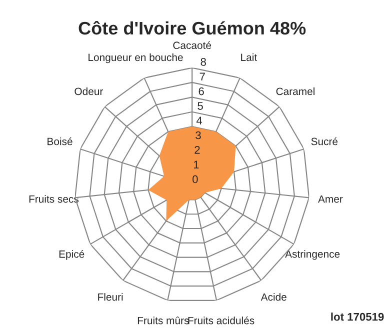 Image resolution: width=392 pixels, height=334 pixels. What do you see at coordinates (71, 255) in the screenshot?
I see `spoke-label: Epicé` at bounding box center [71, 255].